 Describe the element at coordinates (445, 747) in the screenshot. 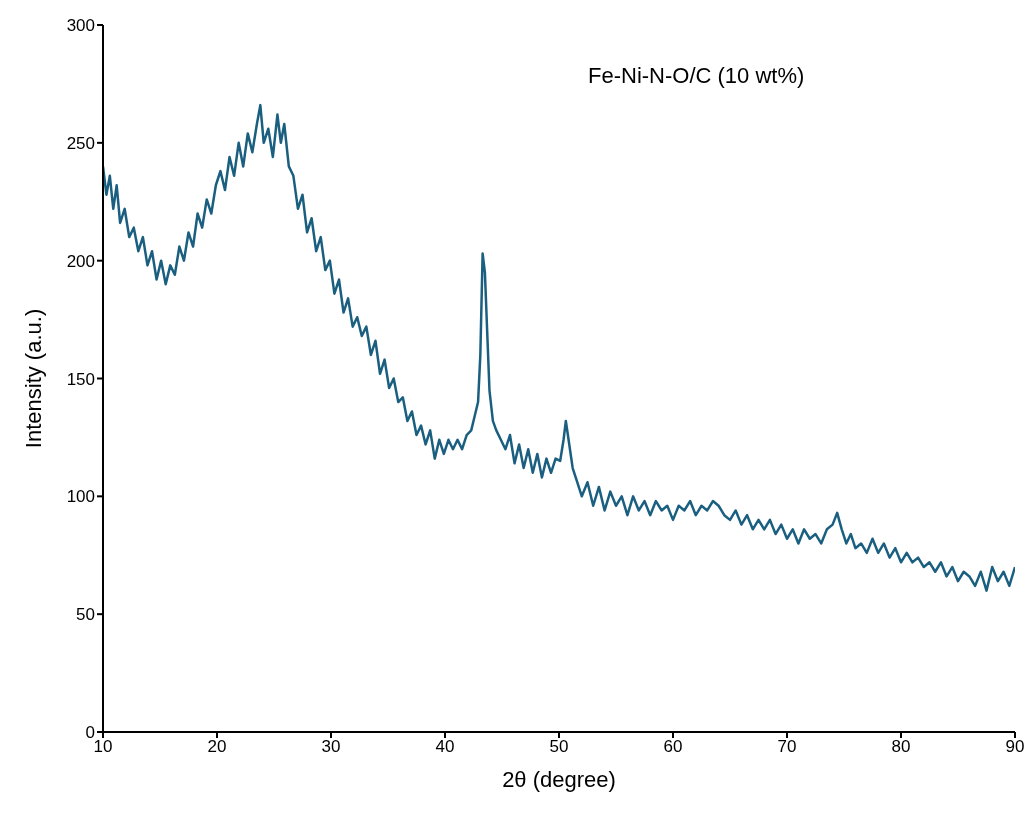

I see `x-tick-label: 40` at that location.